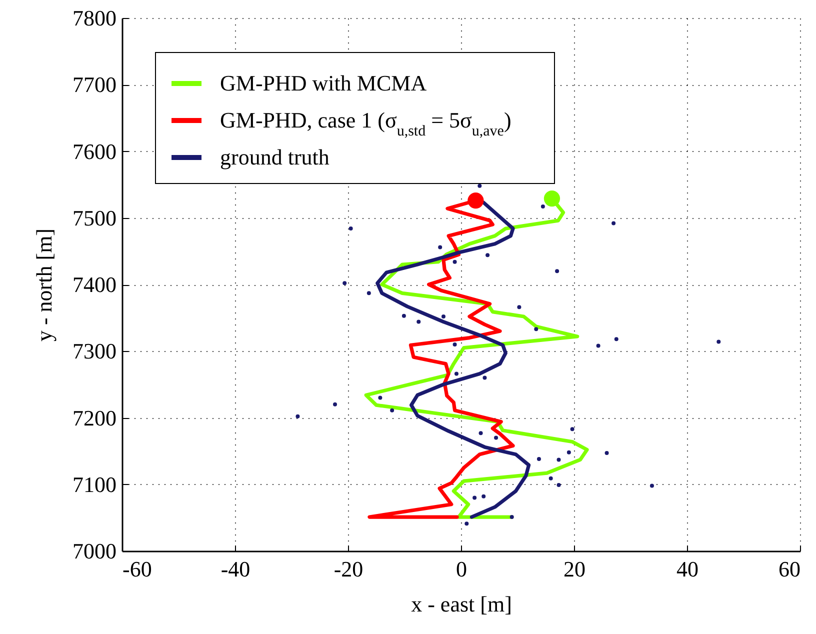 This screenshot has height=634, width=816. I want to click on x-tick-label: -60, so click(137, 569).